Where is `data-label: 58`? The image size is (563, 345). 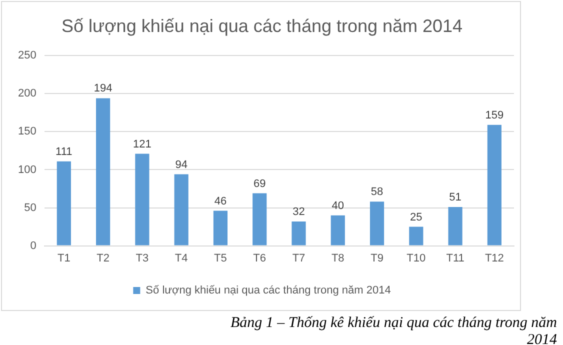
data-label: 58 is located at coordinates (377, 192).